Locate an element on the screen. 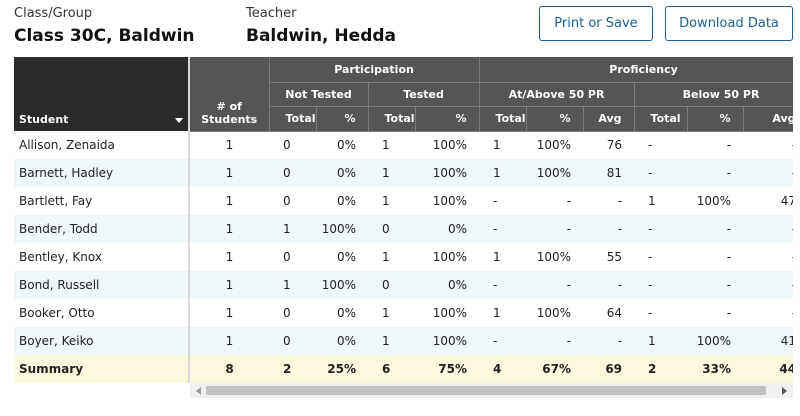 The image size is (800, 416). sort-desc-icon is located at coordinates (179, 120).